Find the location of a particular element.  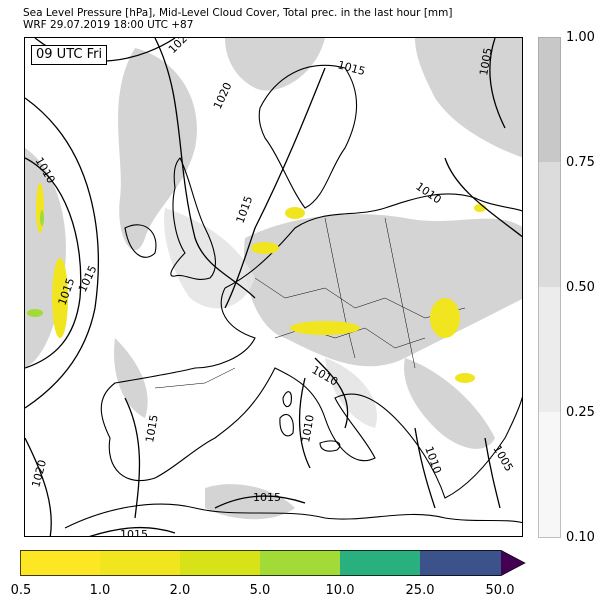

precip-tick-label: 50.0 is located at coordinates (500, 590).